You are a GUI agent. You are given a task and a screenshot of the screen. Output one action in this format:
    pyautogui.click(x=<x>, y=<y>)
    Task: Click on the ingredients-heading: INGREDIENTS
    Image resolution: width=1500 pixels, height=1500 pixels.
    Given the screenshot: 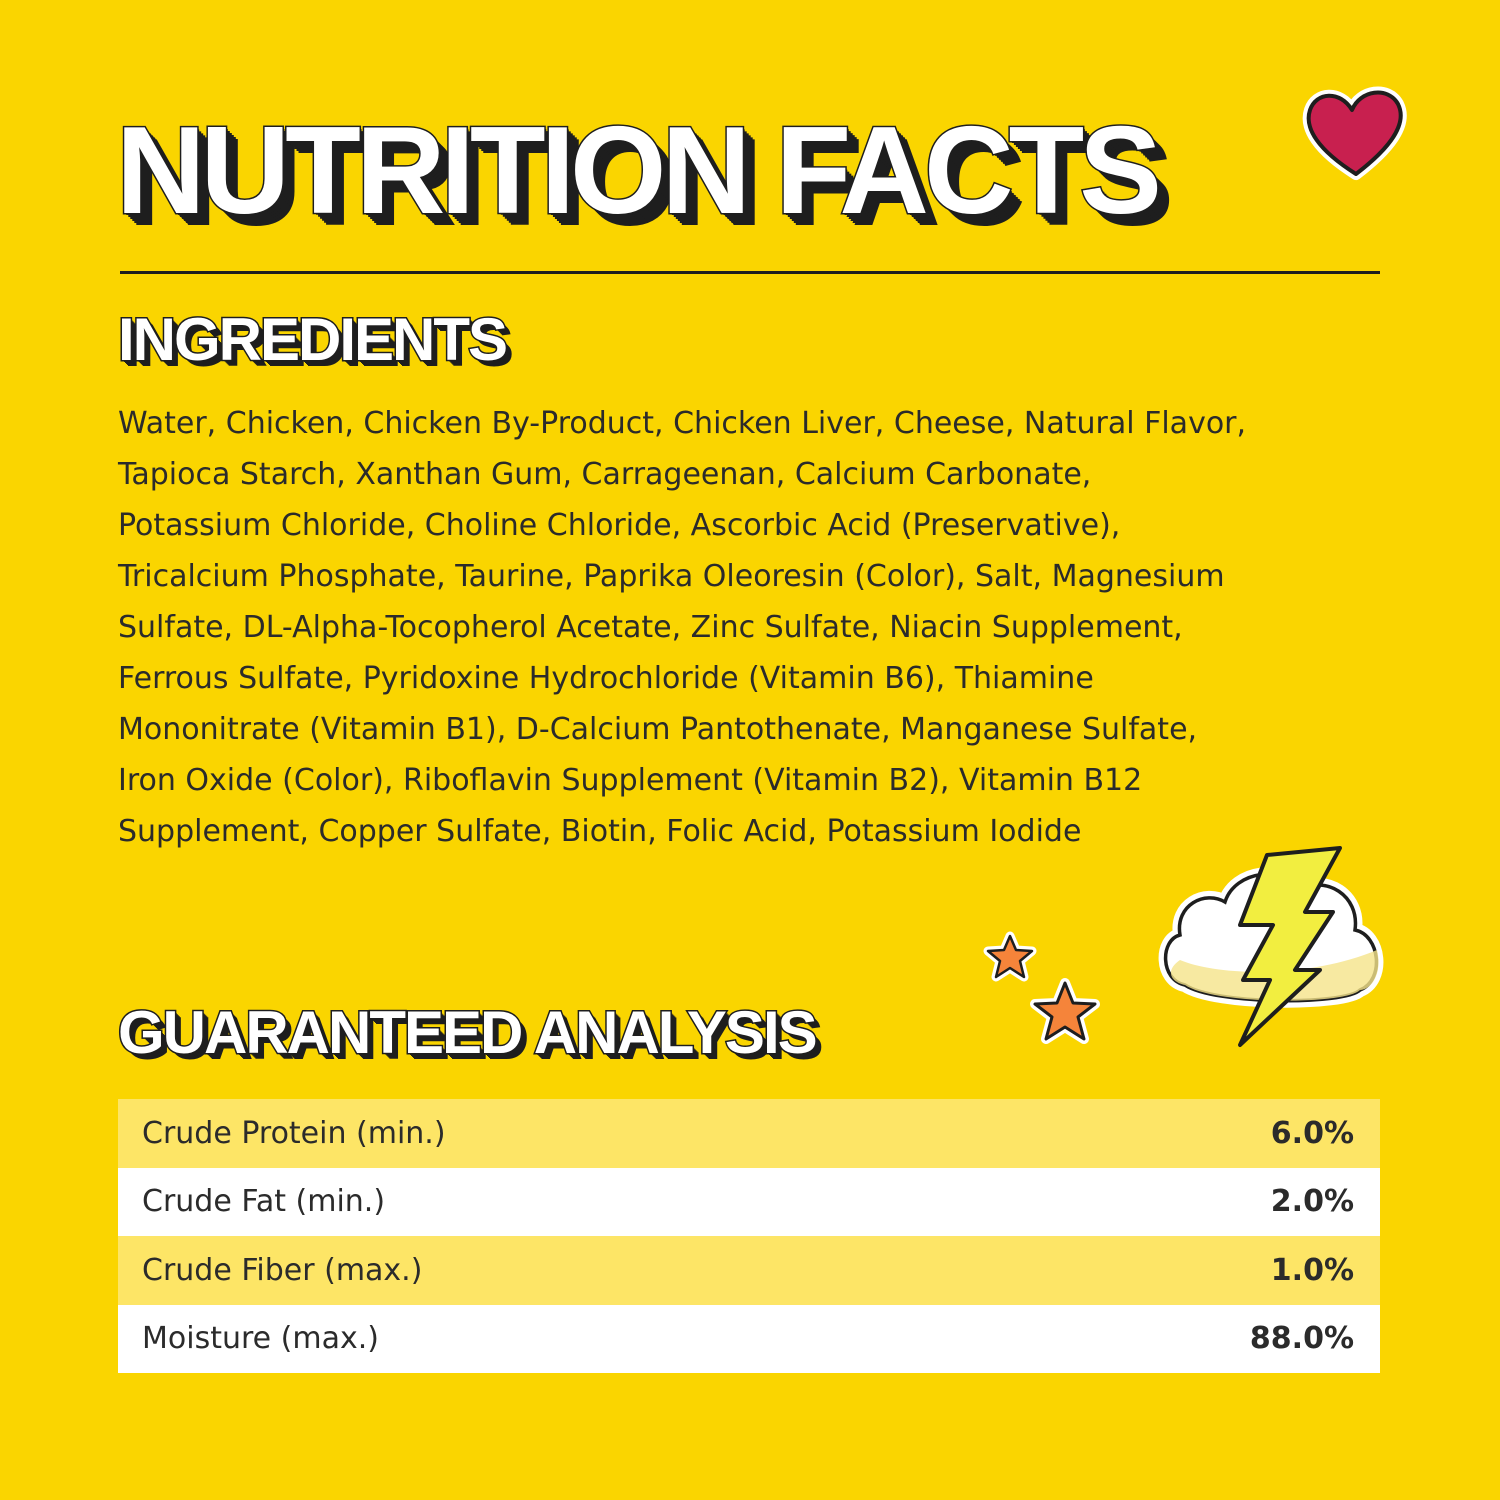 What is the action you would take?
    pyautogui.click(x=312, y=340)
    